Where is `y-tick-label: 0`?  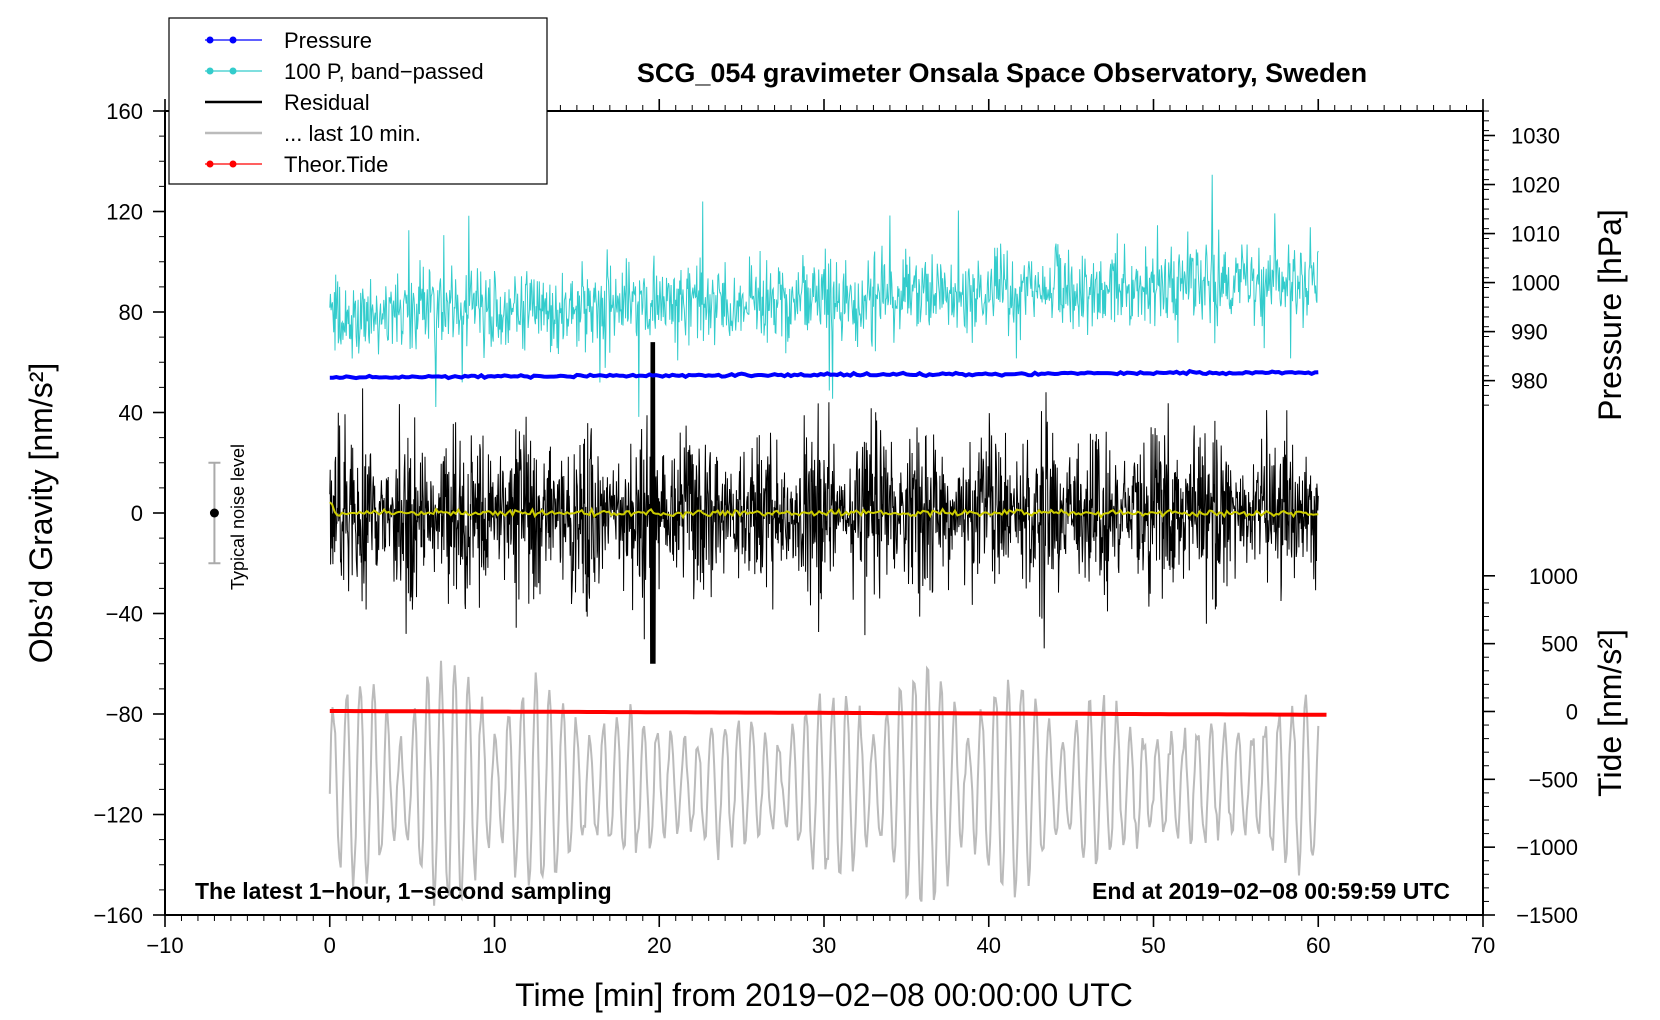 y-tick-label: 0 is located at coordinates (137, 513).